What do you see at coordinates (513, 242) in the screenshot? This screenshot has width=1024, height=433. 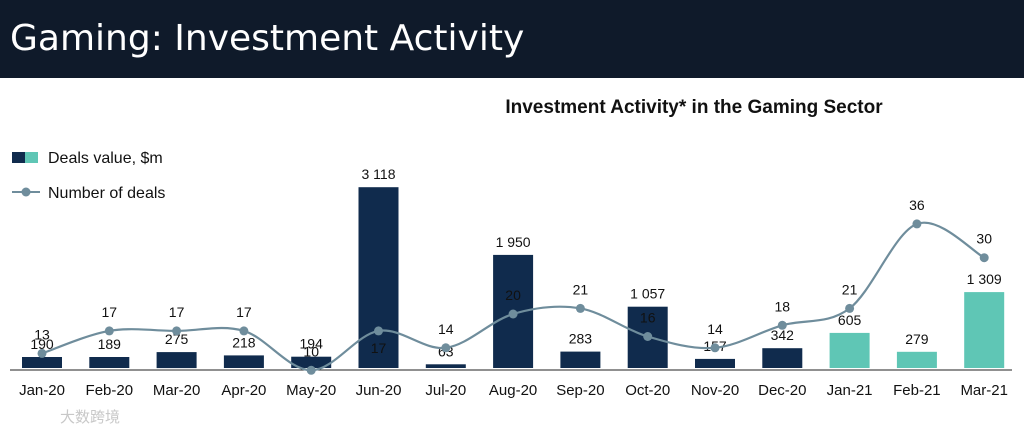 I see `bar-value-label: 1 950` at bounding box center [513, 242].